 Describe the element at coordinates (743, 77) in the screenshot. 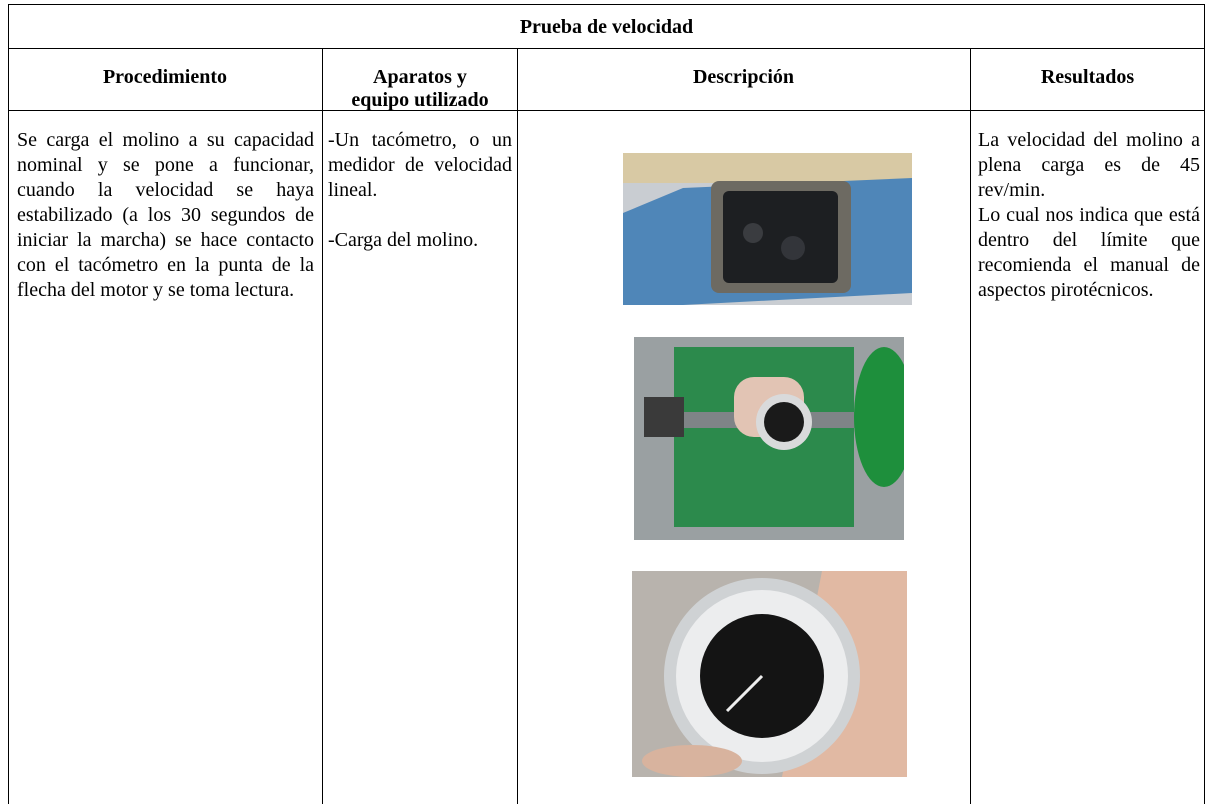

I see `header-cell: Descripción` at that location.